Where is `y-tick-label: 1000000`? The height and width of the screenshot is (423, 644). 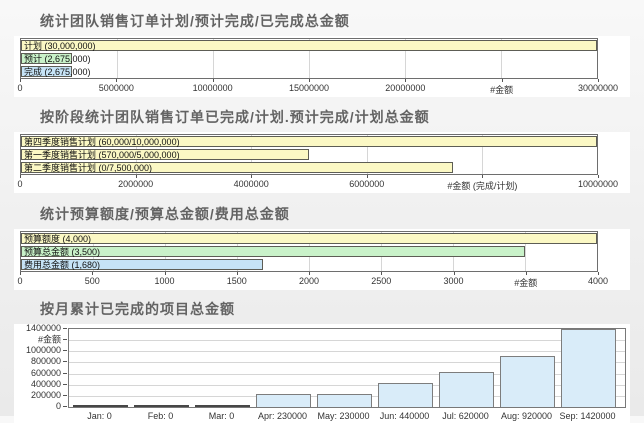
y-tick-label: 1000000 is located at coordinates (43, 350).